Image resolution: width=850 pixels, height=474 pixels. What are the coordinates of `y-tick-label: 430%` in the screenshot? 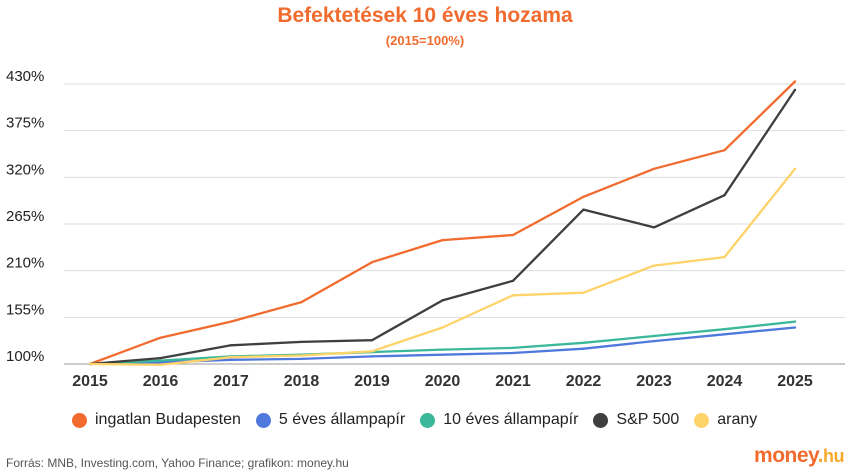 It's located at (25, 76).